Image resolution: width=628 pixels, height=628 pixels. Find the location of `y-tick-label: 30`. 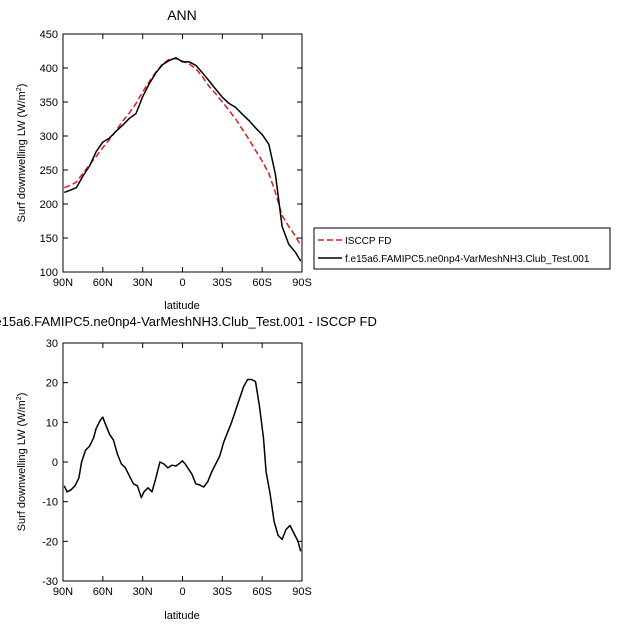

y-tick-label: 30 is located at coordinates (52, 344).